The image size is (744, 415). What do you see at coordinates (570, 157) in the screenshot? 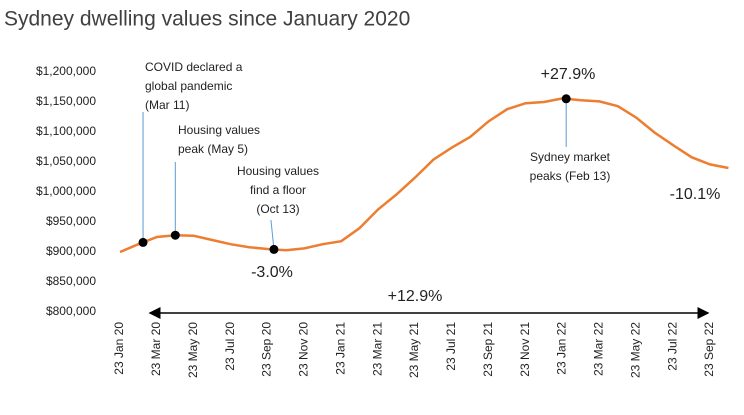
I see `annotation-text: Sydney market` at bounding box center [570, 157].